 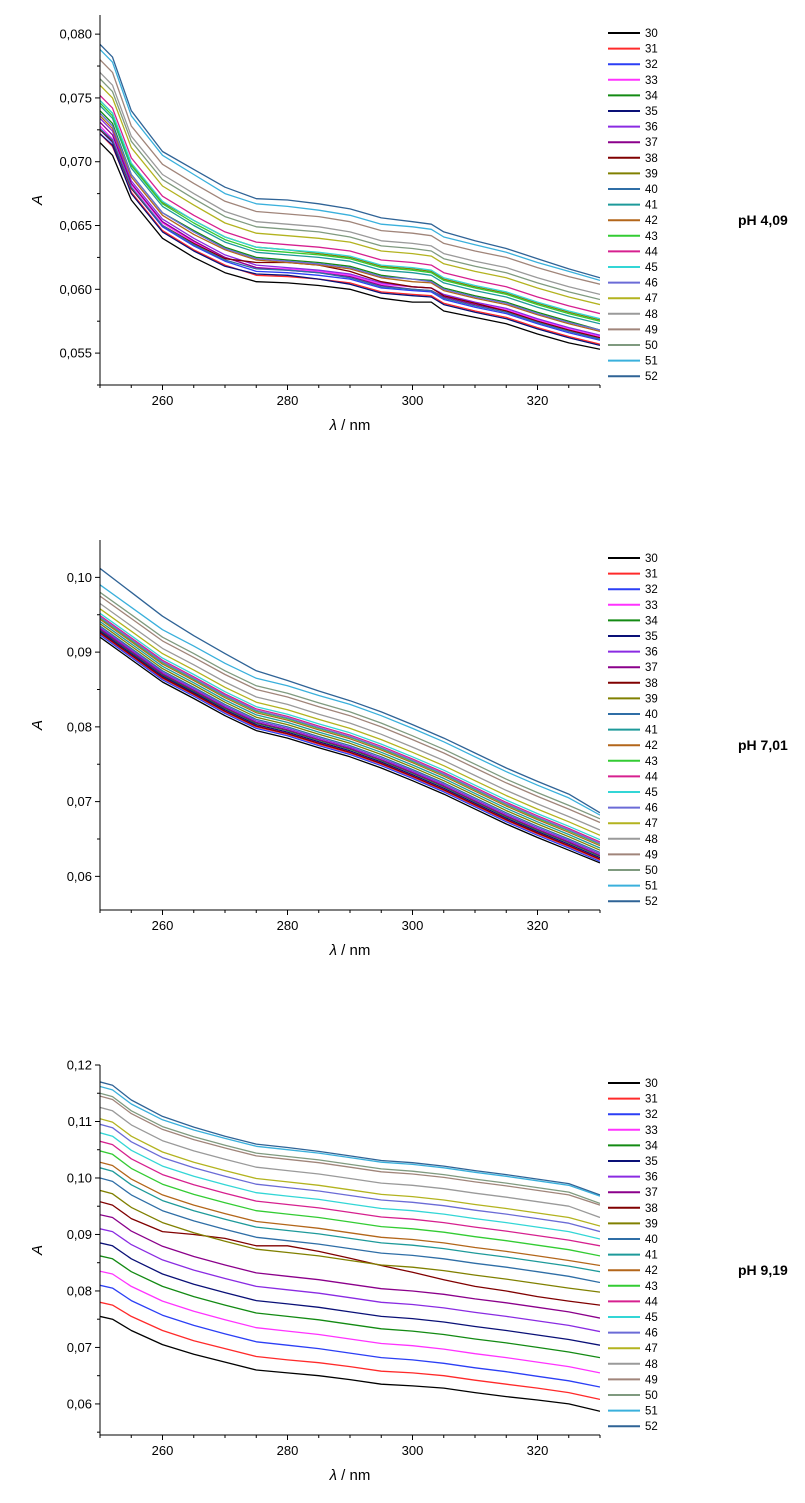 What do you see at coordinates (651, 50) in the screenshot?
I see `legend-label-31: 31` at bounding box center [651, 50].